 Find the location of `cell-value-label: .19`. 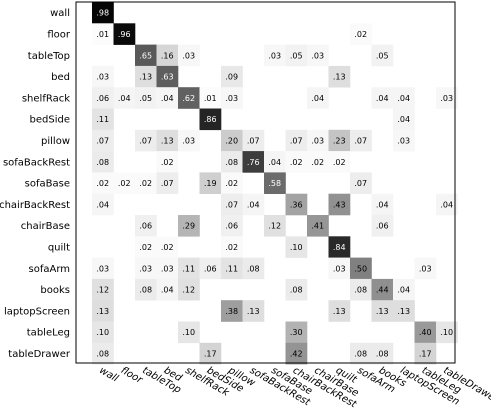

cell-value-label: .19 is located at coordinates (210, 183).